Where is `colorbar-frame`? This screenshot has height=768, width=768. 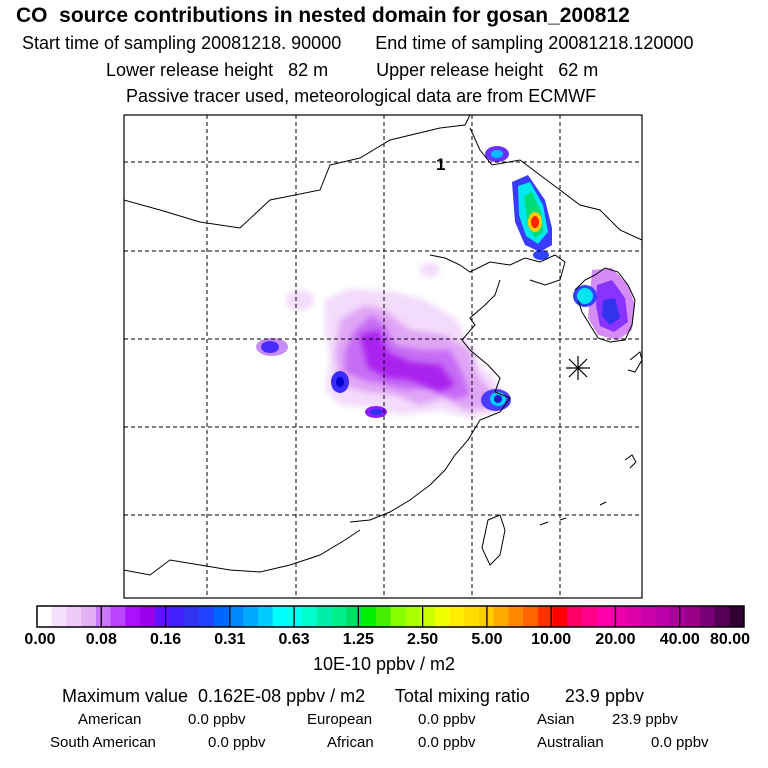 colorbar-frame is located at coordinates (390, 616).